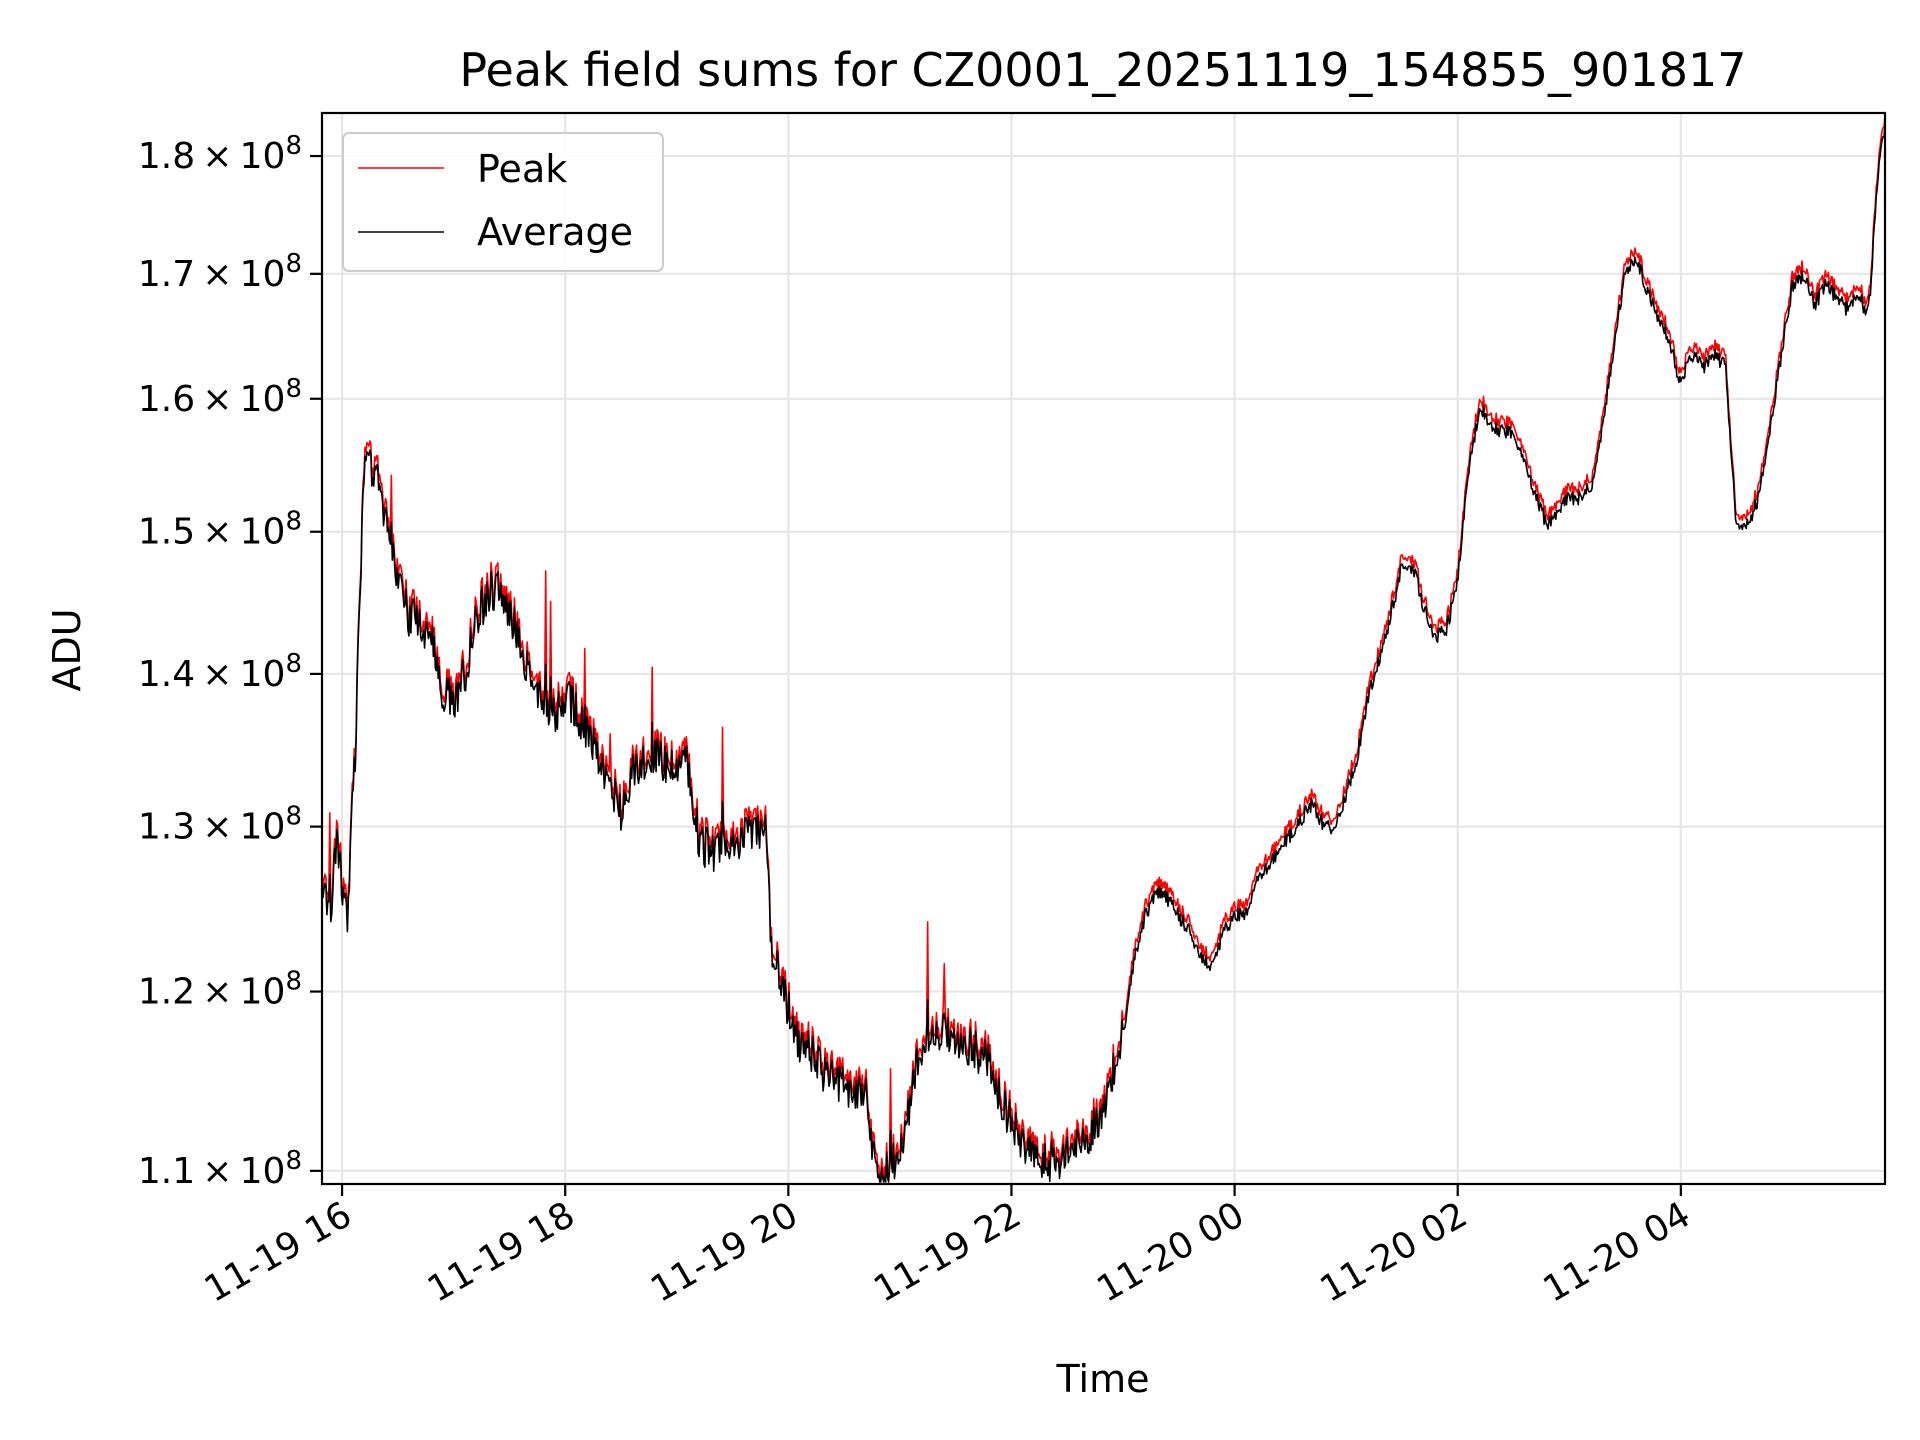 Image resolution: width=1920 pixels, height=1440 pixels. Describe the element at coordinates (503, 202) in the screenshot. I see `legend: Peak Average` at that location.